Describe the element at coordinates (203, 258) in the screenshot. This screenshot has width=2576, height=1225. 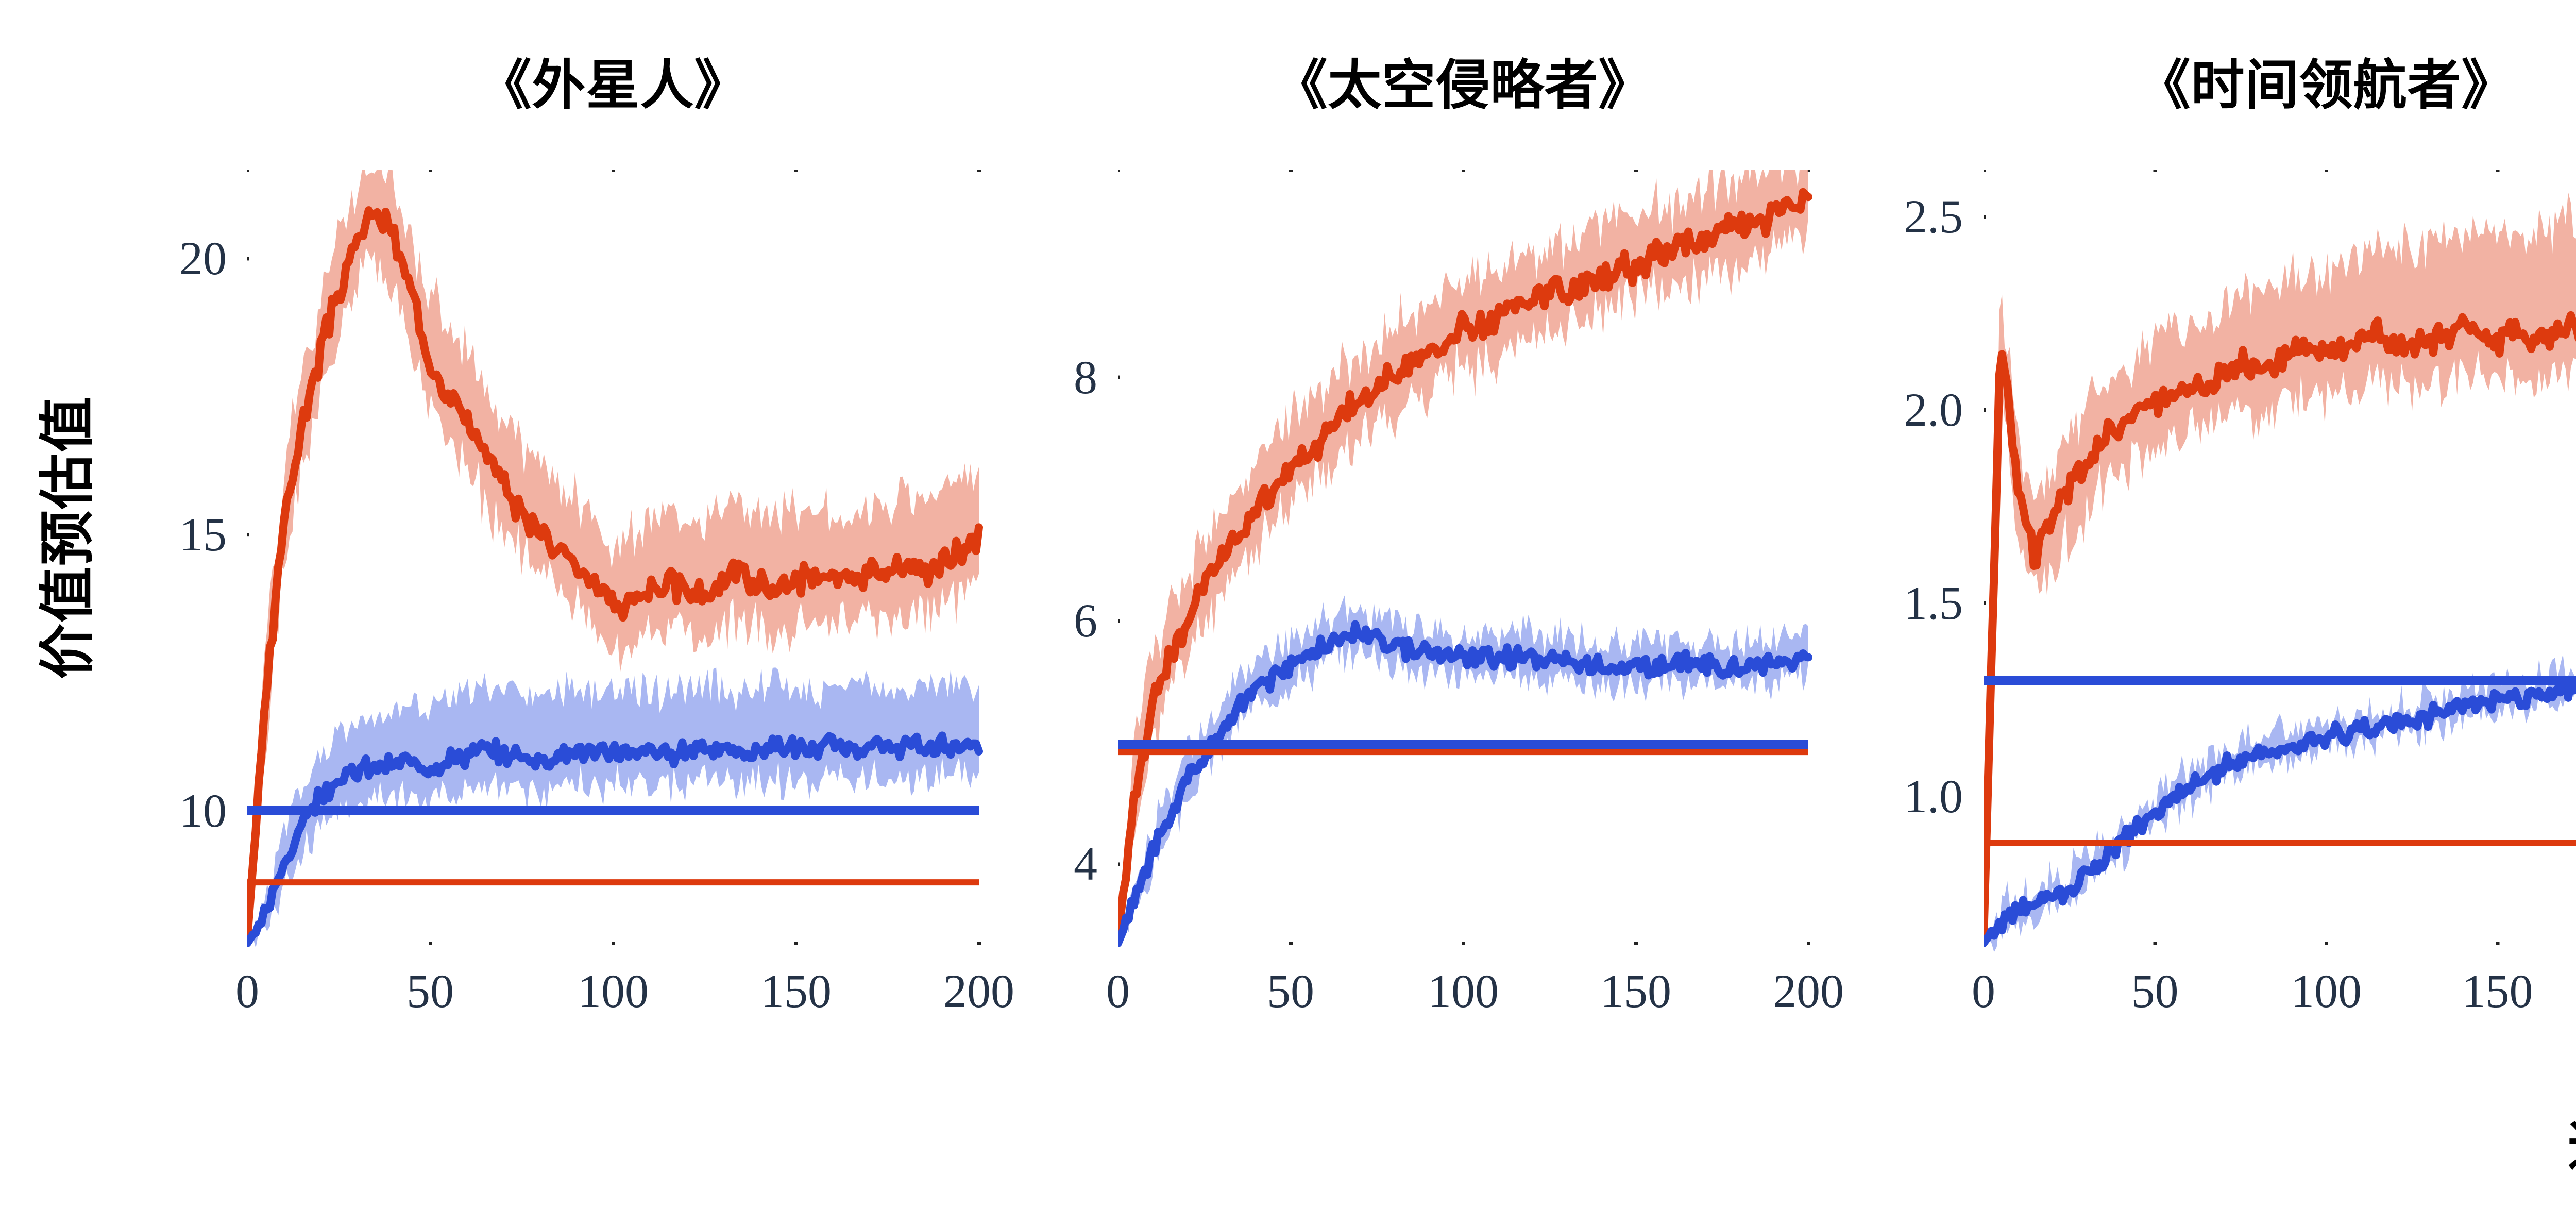
I see `y-tick-label: 20` at that location.